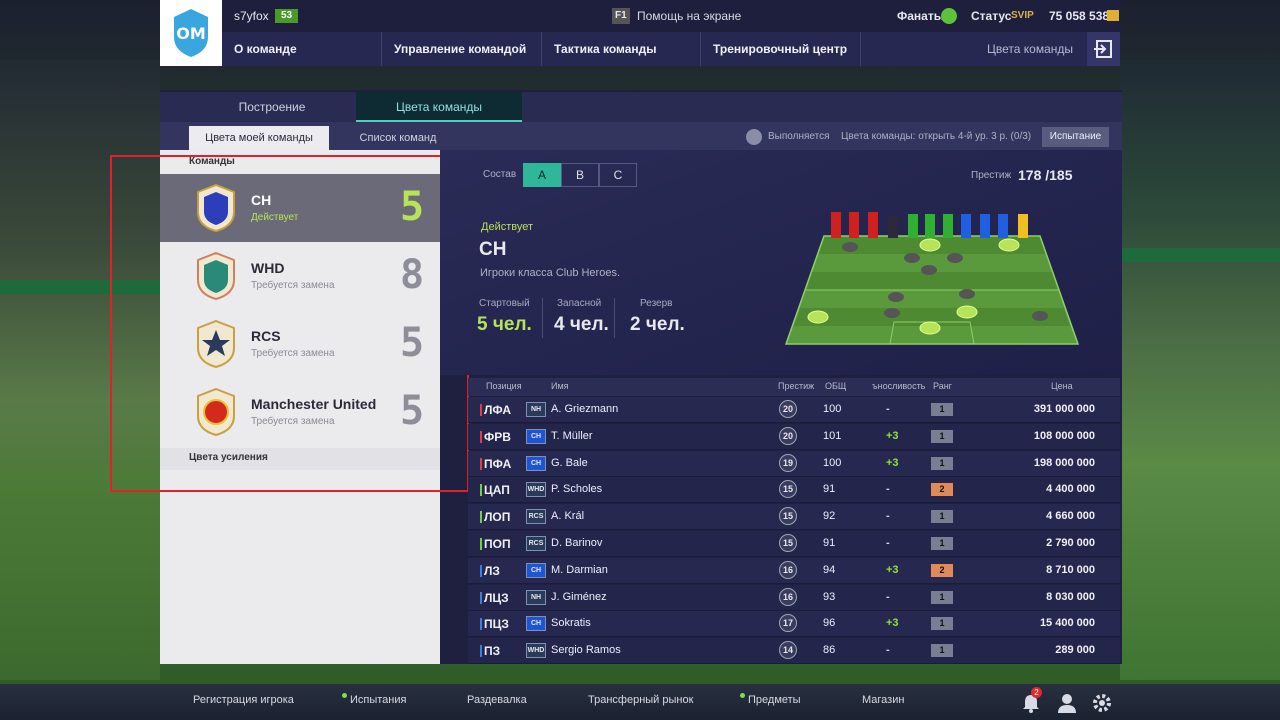 Image resolution: width=1280 pixels, height=720 pixels. Describe the element at coordinates (216, 412) in the screenshot. I see `team-badge-manchester-united-icon` at that location.